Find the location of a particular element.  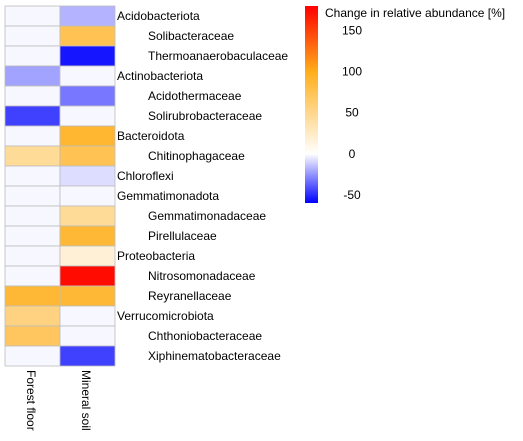

column-labels: Forest floor Mineral soil is located at coordinates (58, 400).